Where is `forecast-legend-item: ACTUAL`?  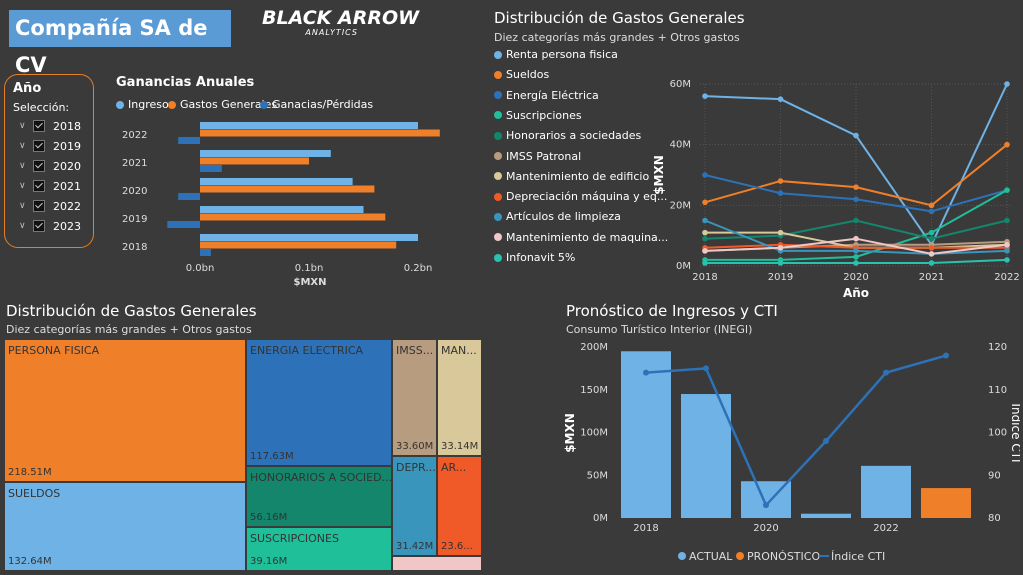 forecast-legend-item: ACTUAL is located at coordinates (705, 556).